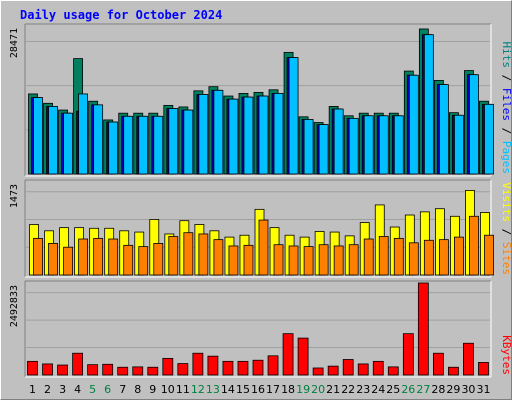 The height and width of the screenshot is (400, 512). I want to click on x-tick-15: 15, so click(243, 389).